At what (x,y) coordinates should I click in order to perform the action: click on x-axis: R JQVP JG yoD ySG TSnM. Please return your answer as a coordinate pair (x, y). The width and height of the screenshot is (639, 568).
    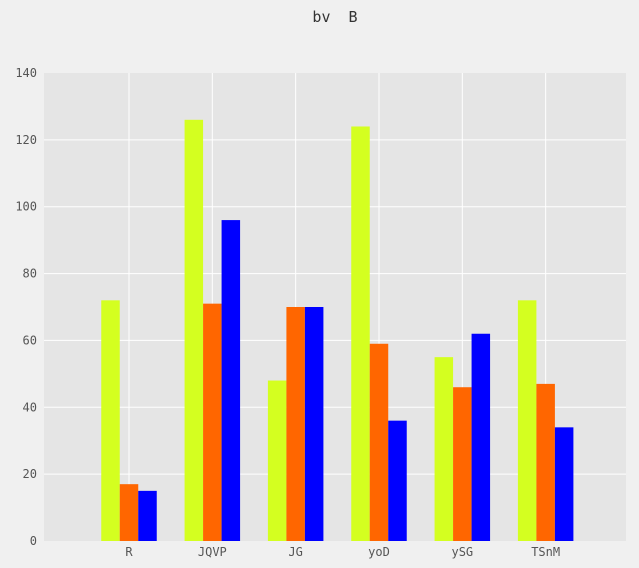
    Looking at the image, I should click on (342, 552).